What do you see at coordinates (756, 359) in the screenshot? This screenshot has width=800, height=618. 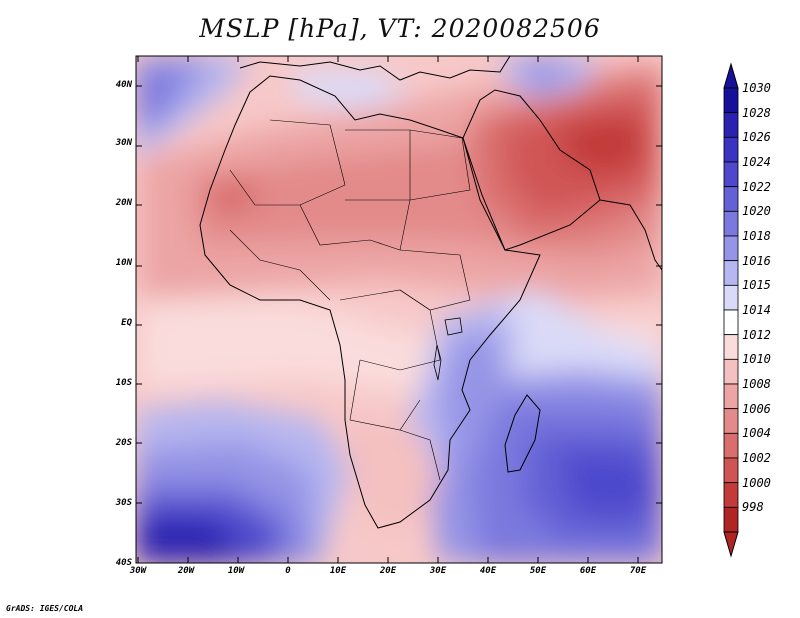 I see `colorbar-label: 1010` at bounding box center [756, 359].